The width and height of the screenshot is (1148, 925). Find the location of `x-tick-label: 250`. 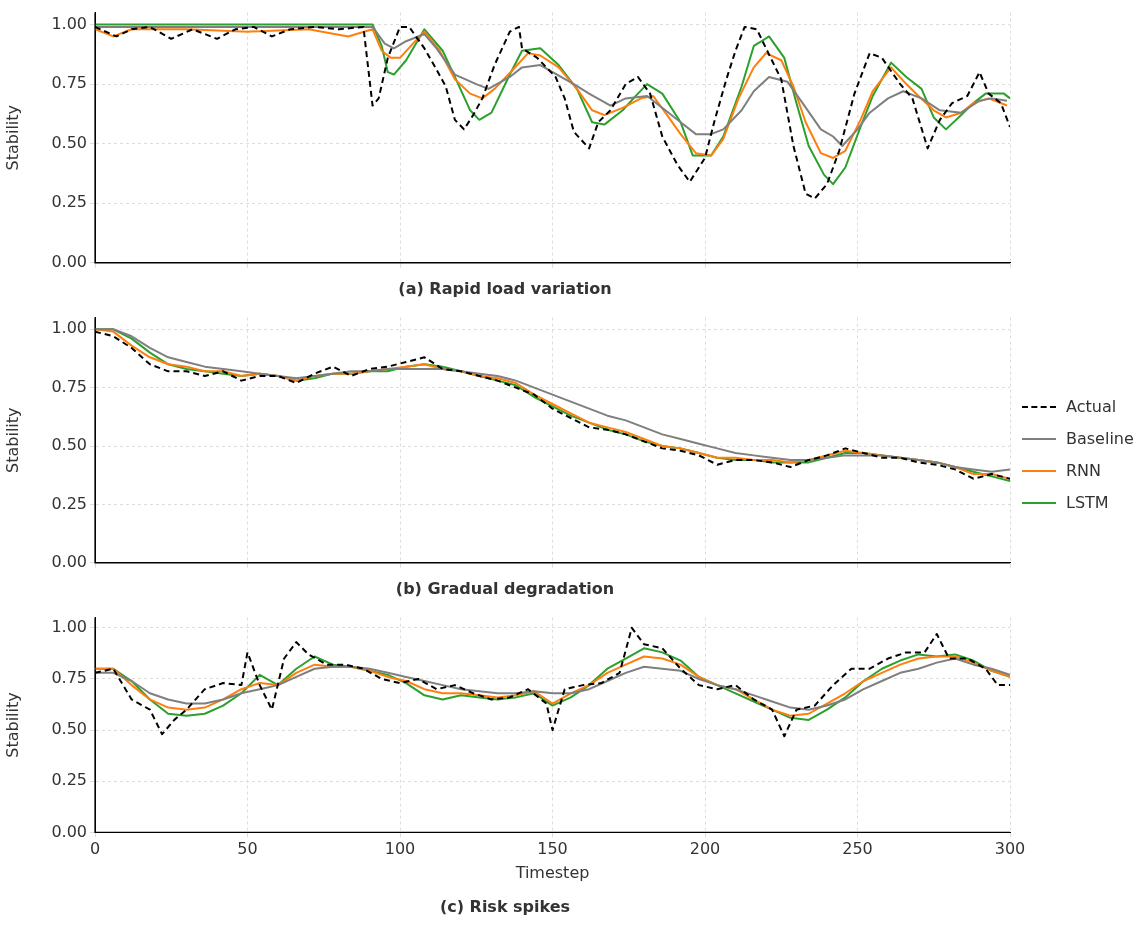

x-tick-label: 250 is located at coordinates (857, 849).